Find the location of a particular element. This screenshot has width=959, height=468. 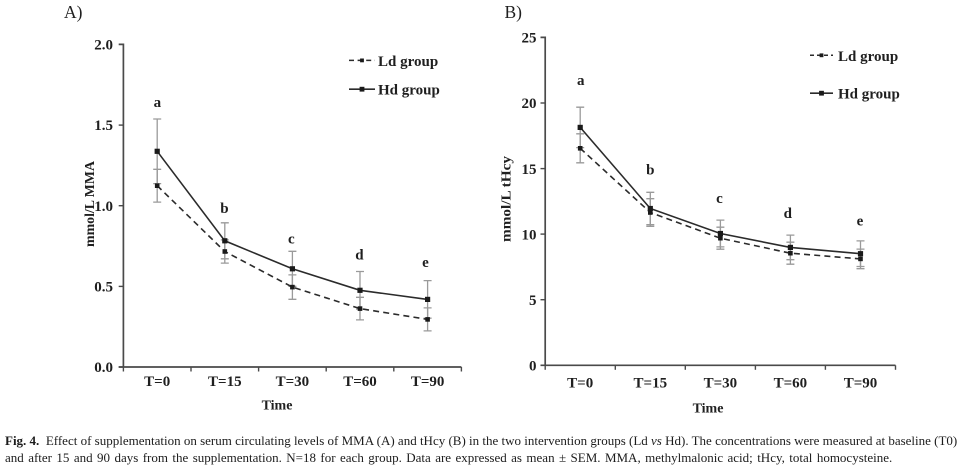

svg-text: mmol/L MMA is located at coordinates (89, 204).